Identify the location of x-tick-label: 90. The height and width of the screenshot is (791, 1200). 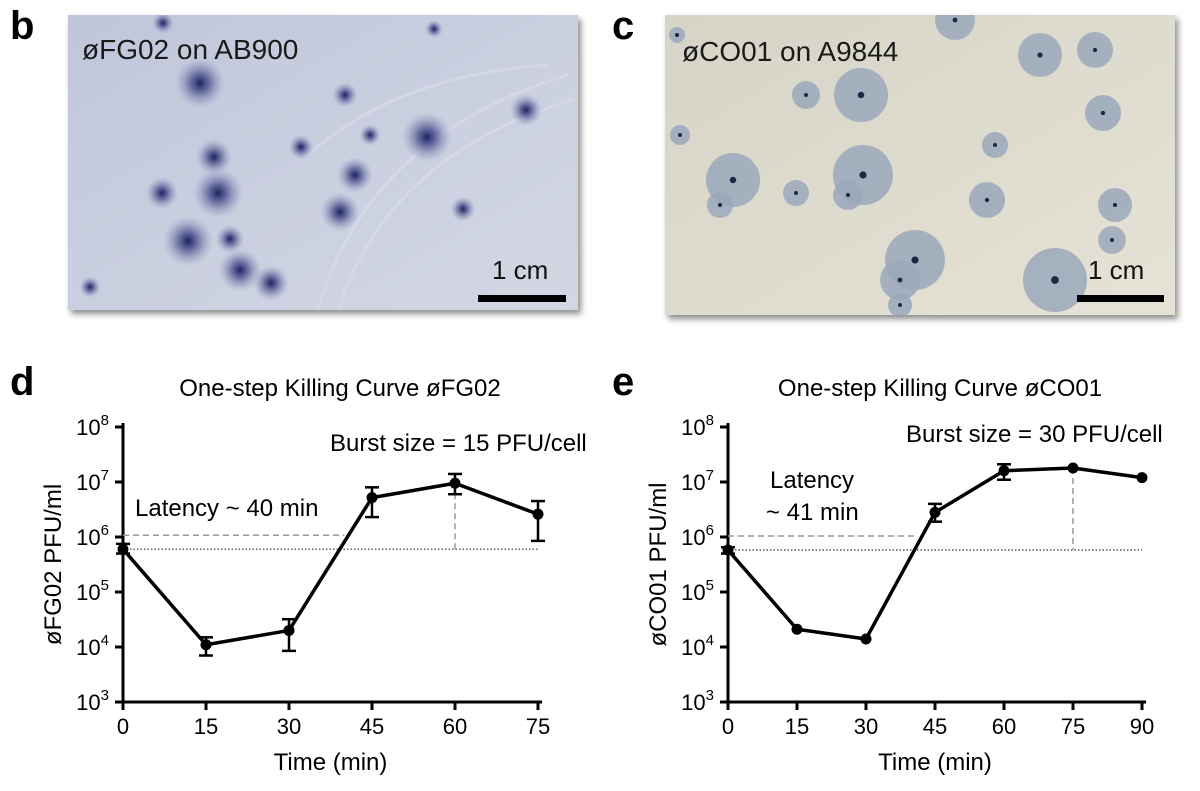
(1142, 726).